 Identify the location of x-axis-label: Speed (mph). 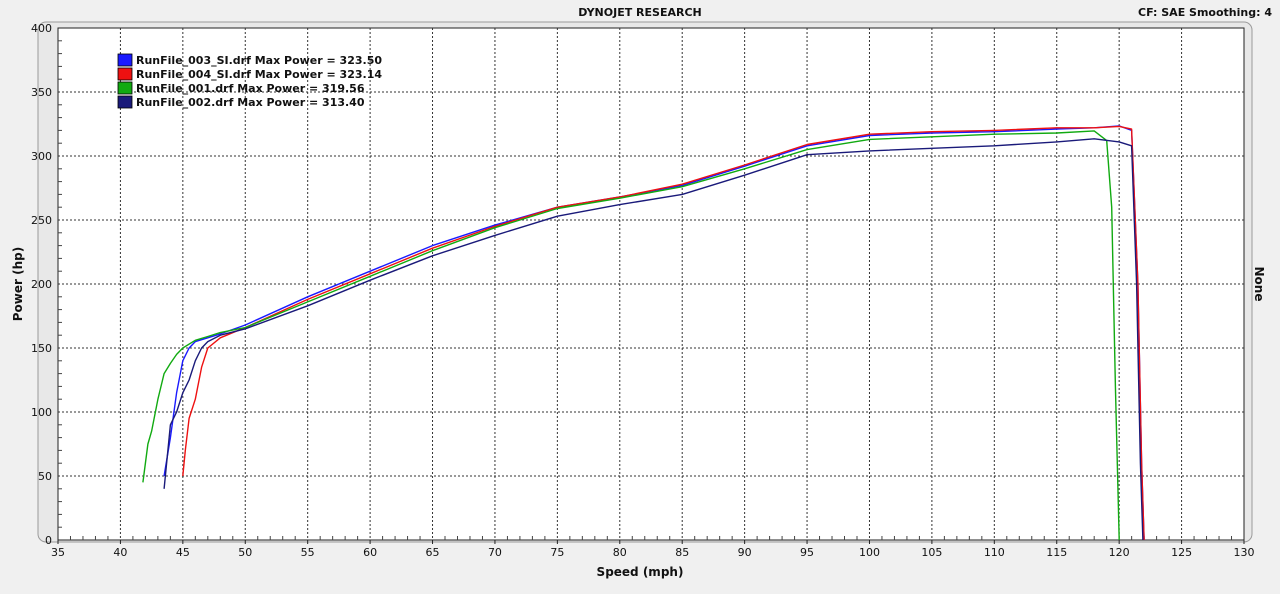
(640, 572).